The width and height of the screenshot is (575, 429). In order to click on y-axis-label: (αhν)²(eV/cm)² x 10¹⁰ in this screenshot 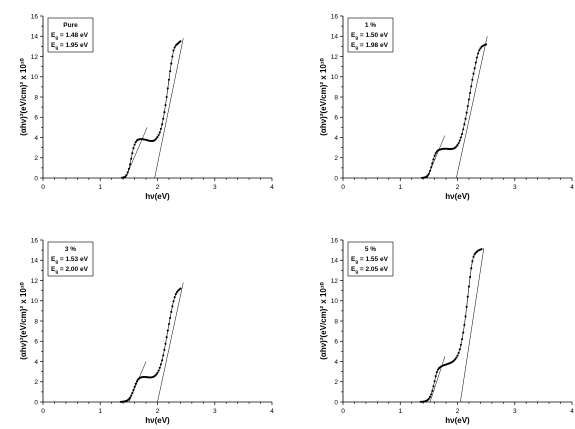, I will do `click(23, 320)`.